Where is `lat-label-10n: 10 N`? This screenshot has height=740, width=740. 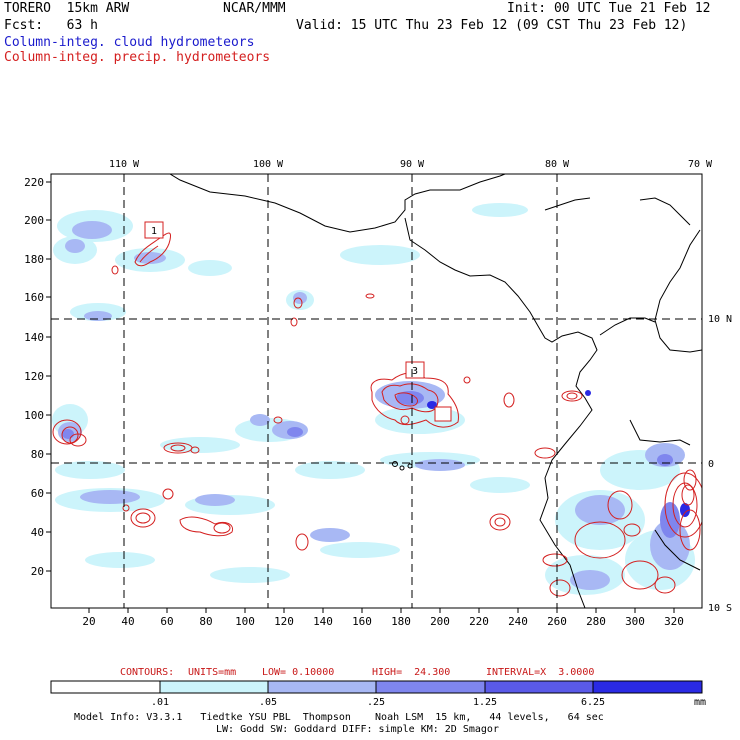
lat-label-10n: 10 N is located at coordinates (720, 319).